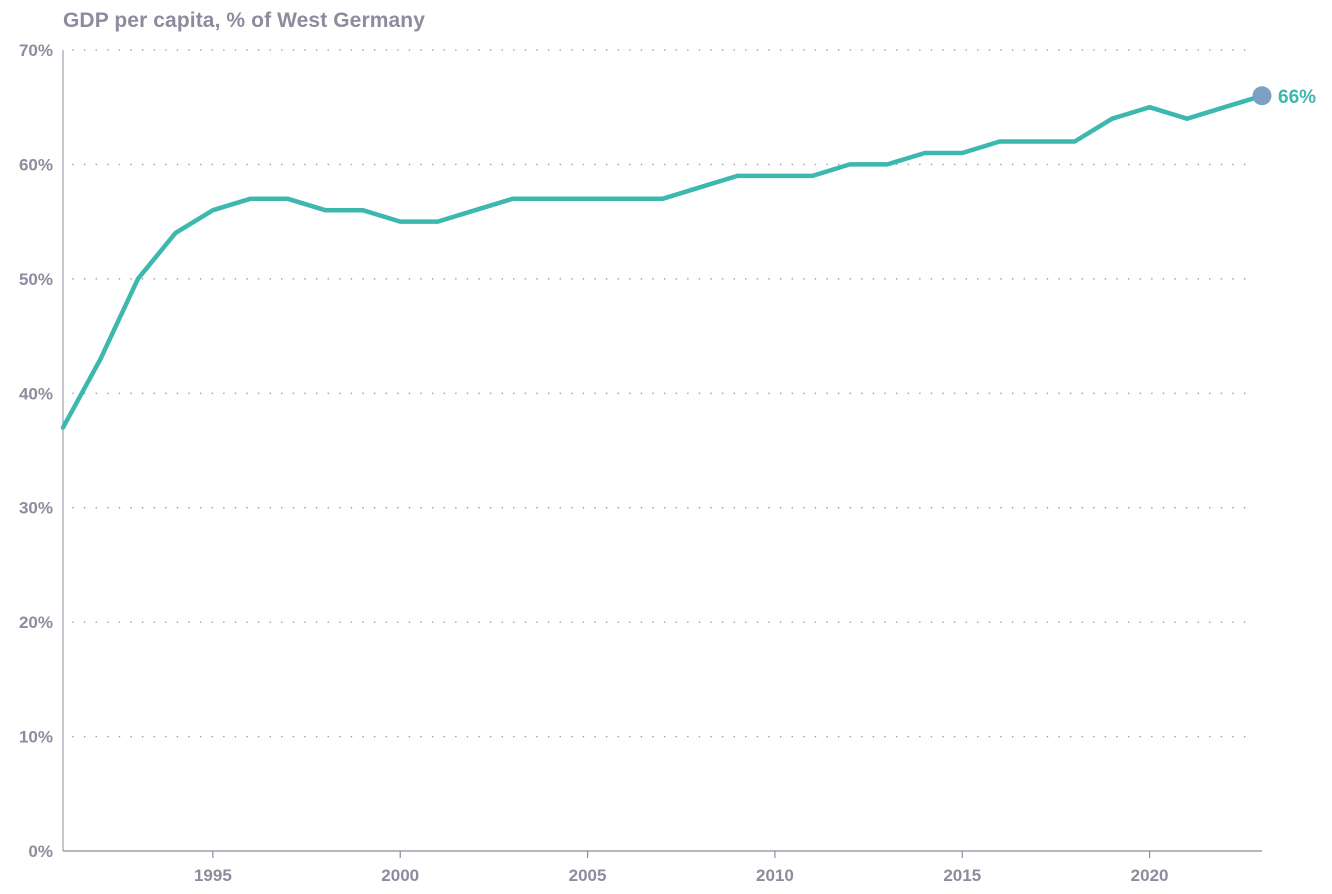 Image resolution: width=1332 pixels, height=894 pixels. What do you see at coordinates (1150, 875) in the screenshot?
I see `x-tick-label: 2020` at bounding box center [1150, 875].